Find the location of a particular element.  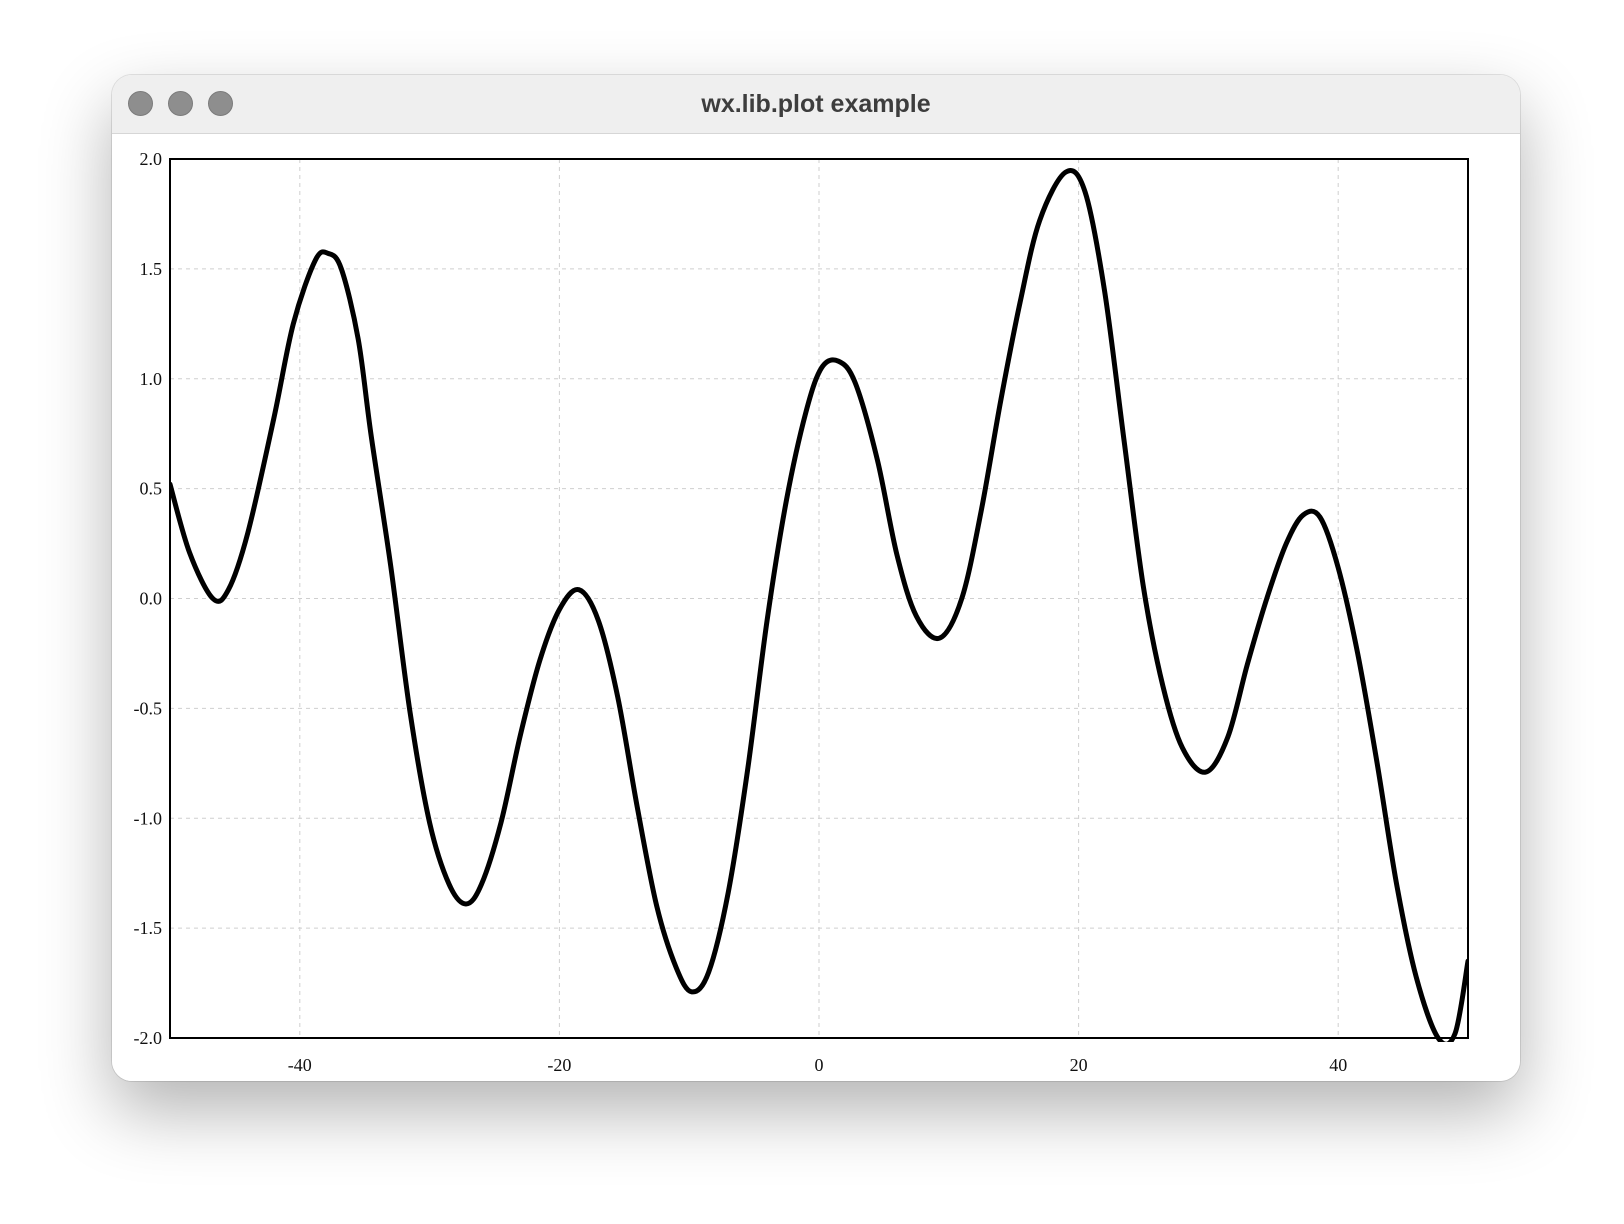

window-title: wx.lib.plot example is located at coordinates (816, 104).